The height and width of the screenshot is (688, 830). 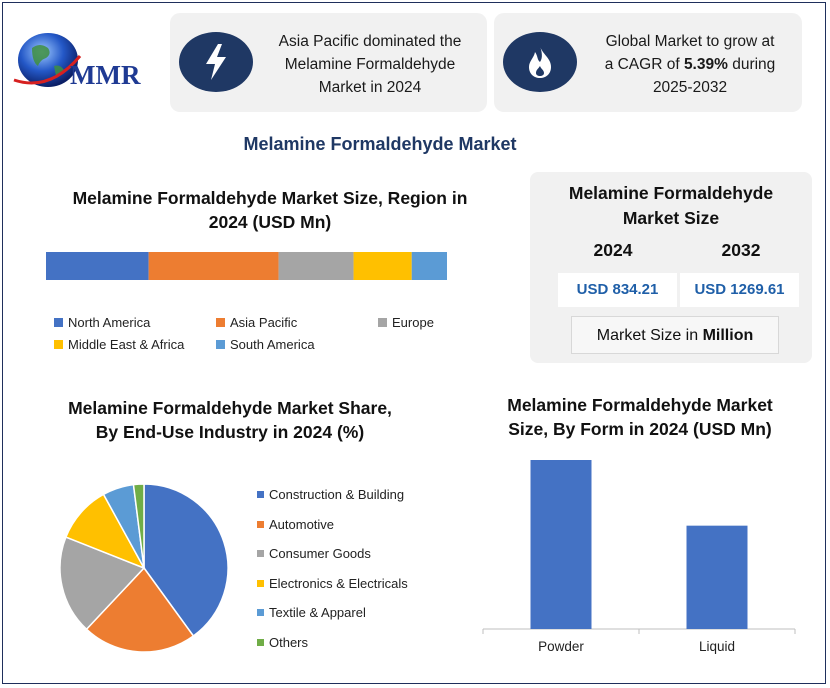 I want to click on info-line: Market in 2024, so click(x=370, y=87).